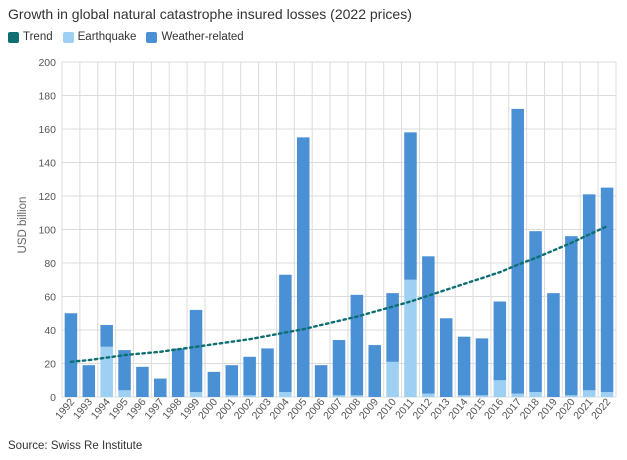 This screenshot has height=460, width=627. I want to click on x-tick-label: 1995, so click(119, 409).